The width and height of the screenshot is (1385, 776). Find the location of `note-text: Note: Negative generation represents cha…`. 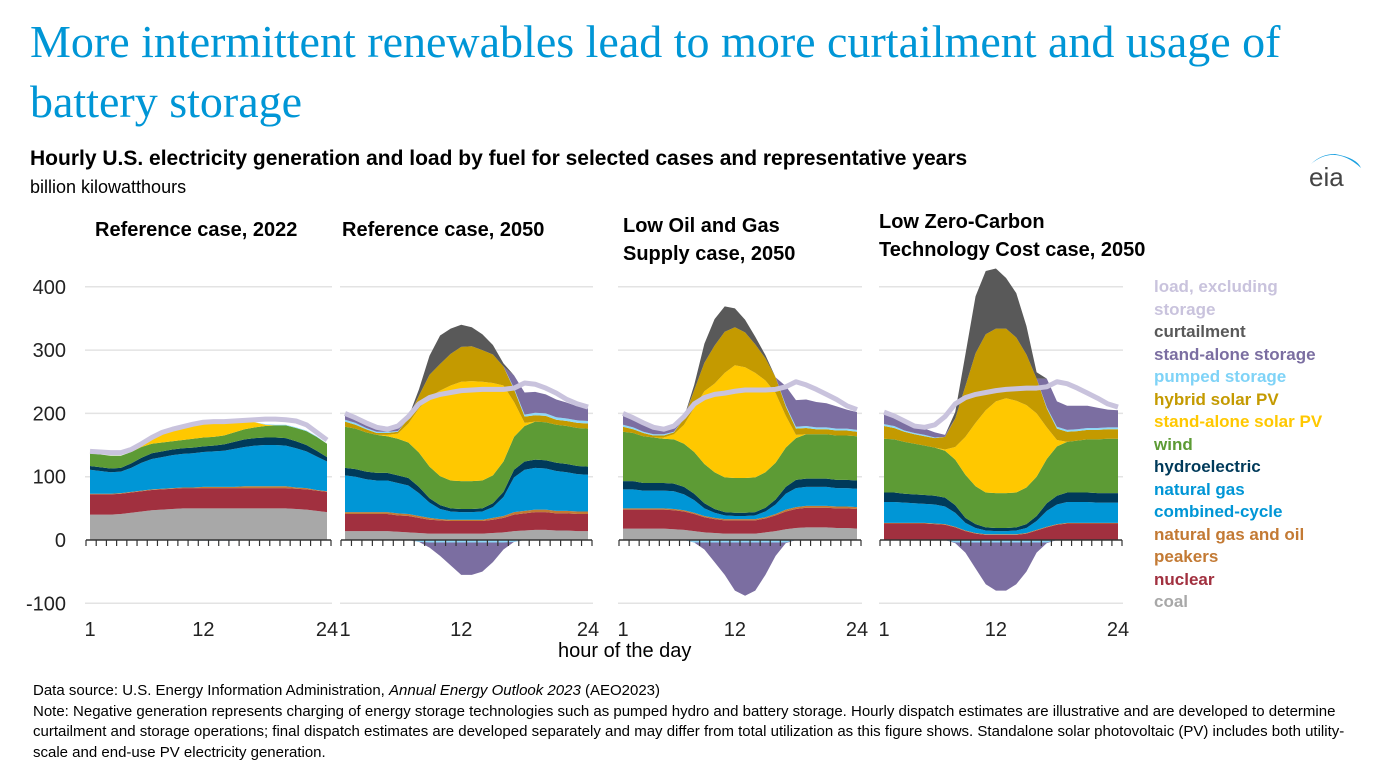

note-text: Note: Negative generation represents cha… is located at coordinates (689, 731).